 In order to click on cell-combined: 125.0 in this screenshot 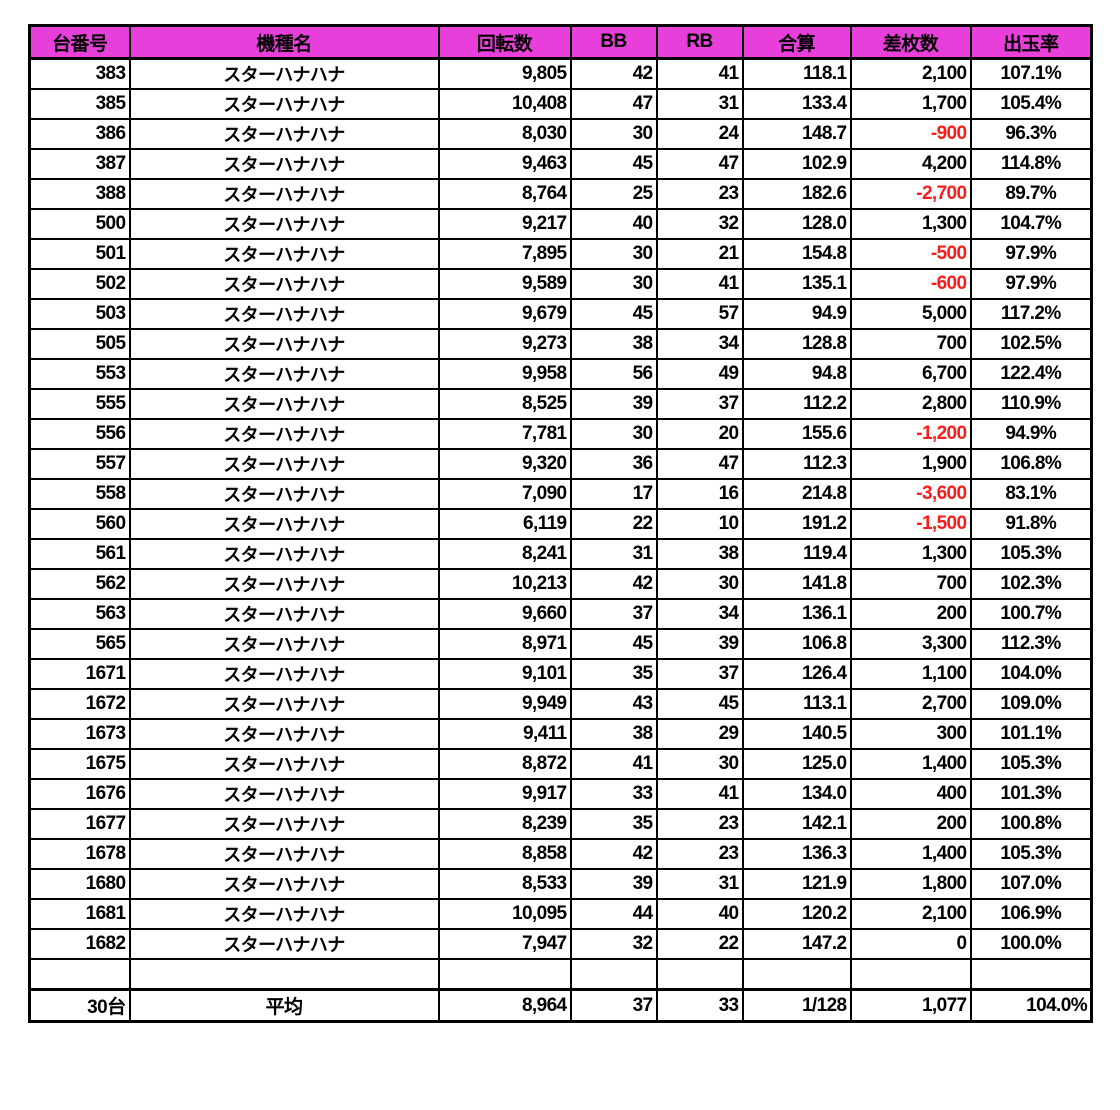, I will do `click(796, 764)`.